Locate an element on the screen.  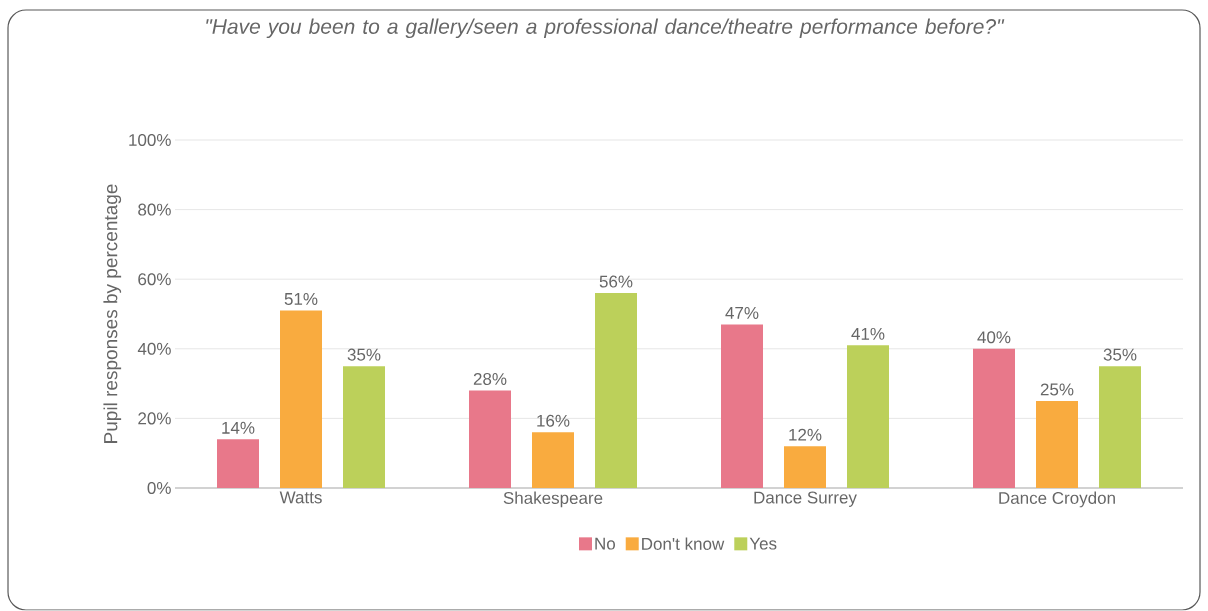
legend-label: Yes is located at coordinates (763, 543).